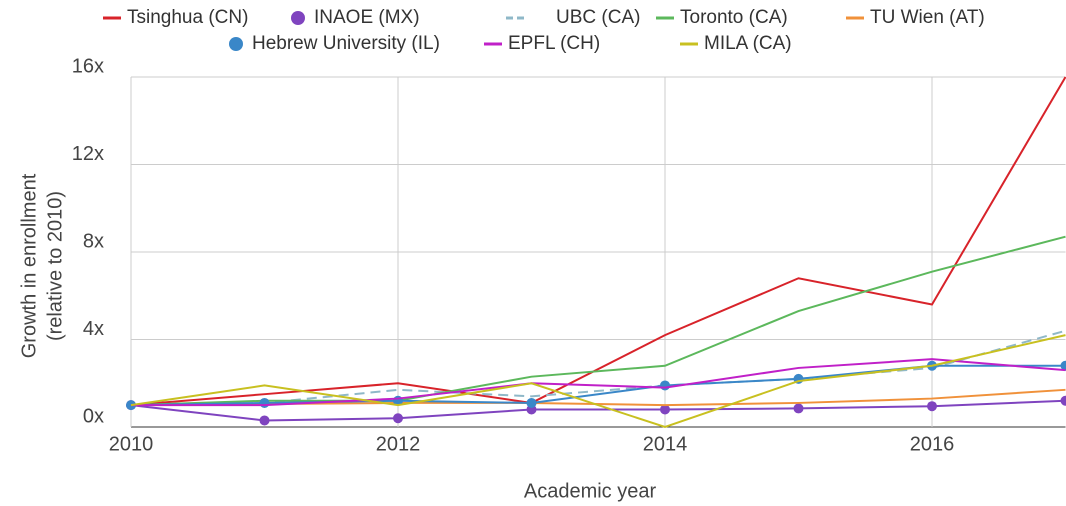 This screenshot has height=506, width=1066. What do you see at coordinates (367, 17) in the screenshot?
I see `legend-label: INAOE (MX)` at bounding box center [367, 17].